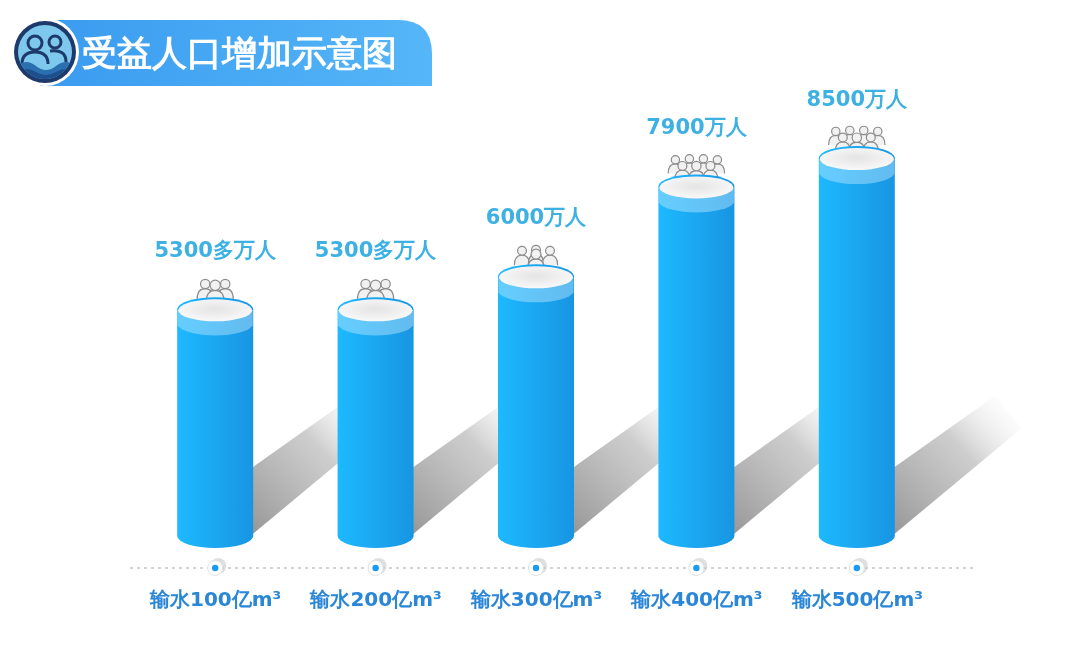  Describe the element at coordinates (856, 599) in the screenshot. I see `x-tick-label: 输水500亿m³` at that location.